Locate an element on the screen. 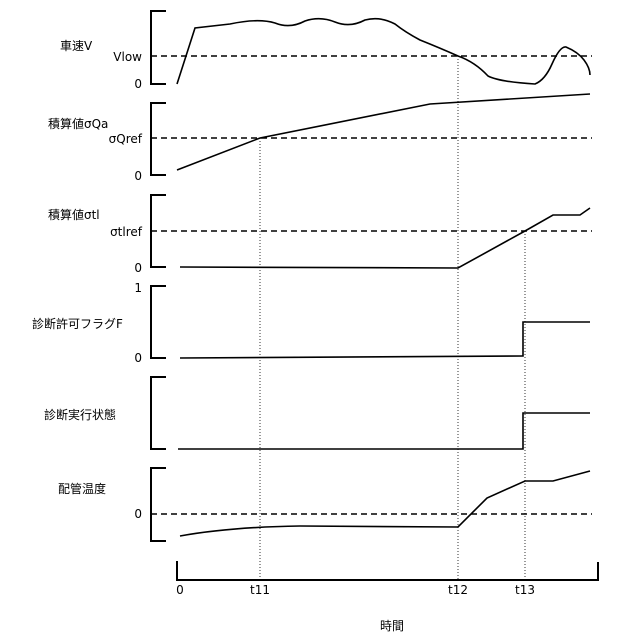 The height and width of the screenshot is (640, 640). ref-label: σQref is located at coordinates (126, 139).